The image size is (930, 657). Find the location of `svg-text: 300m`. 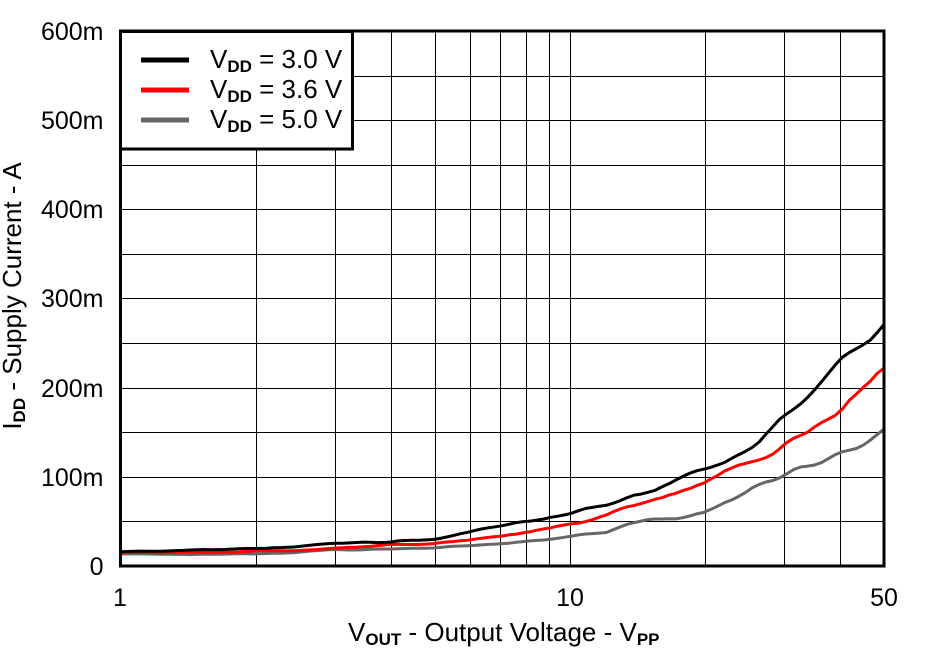

svg-text: 300m is located at coordinates (72, 299).